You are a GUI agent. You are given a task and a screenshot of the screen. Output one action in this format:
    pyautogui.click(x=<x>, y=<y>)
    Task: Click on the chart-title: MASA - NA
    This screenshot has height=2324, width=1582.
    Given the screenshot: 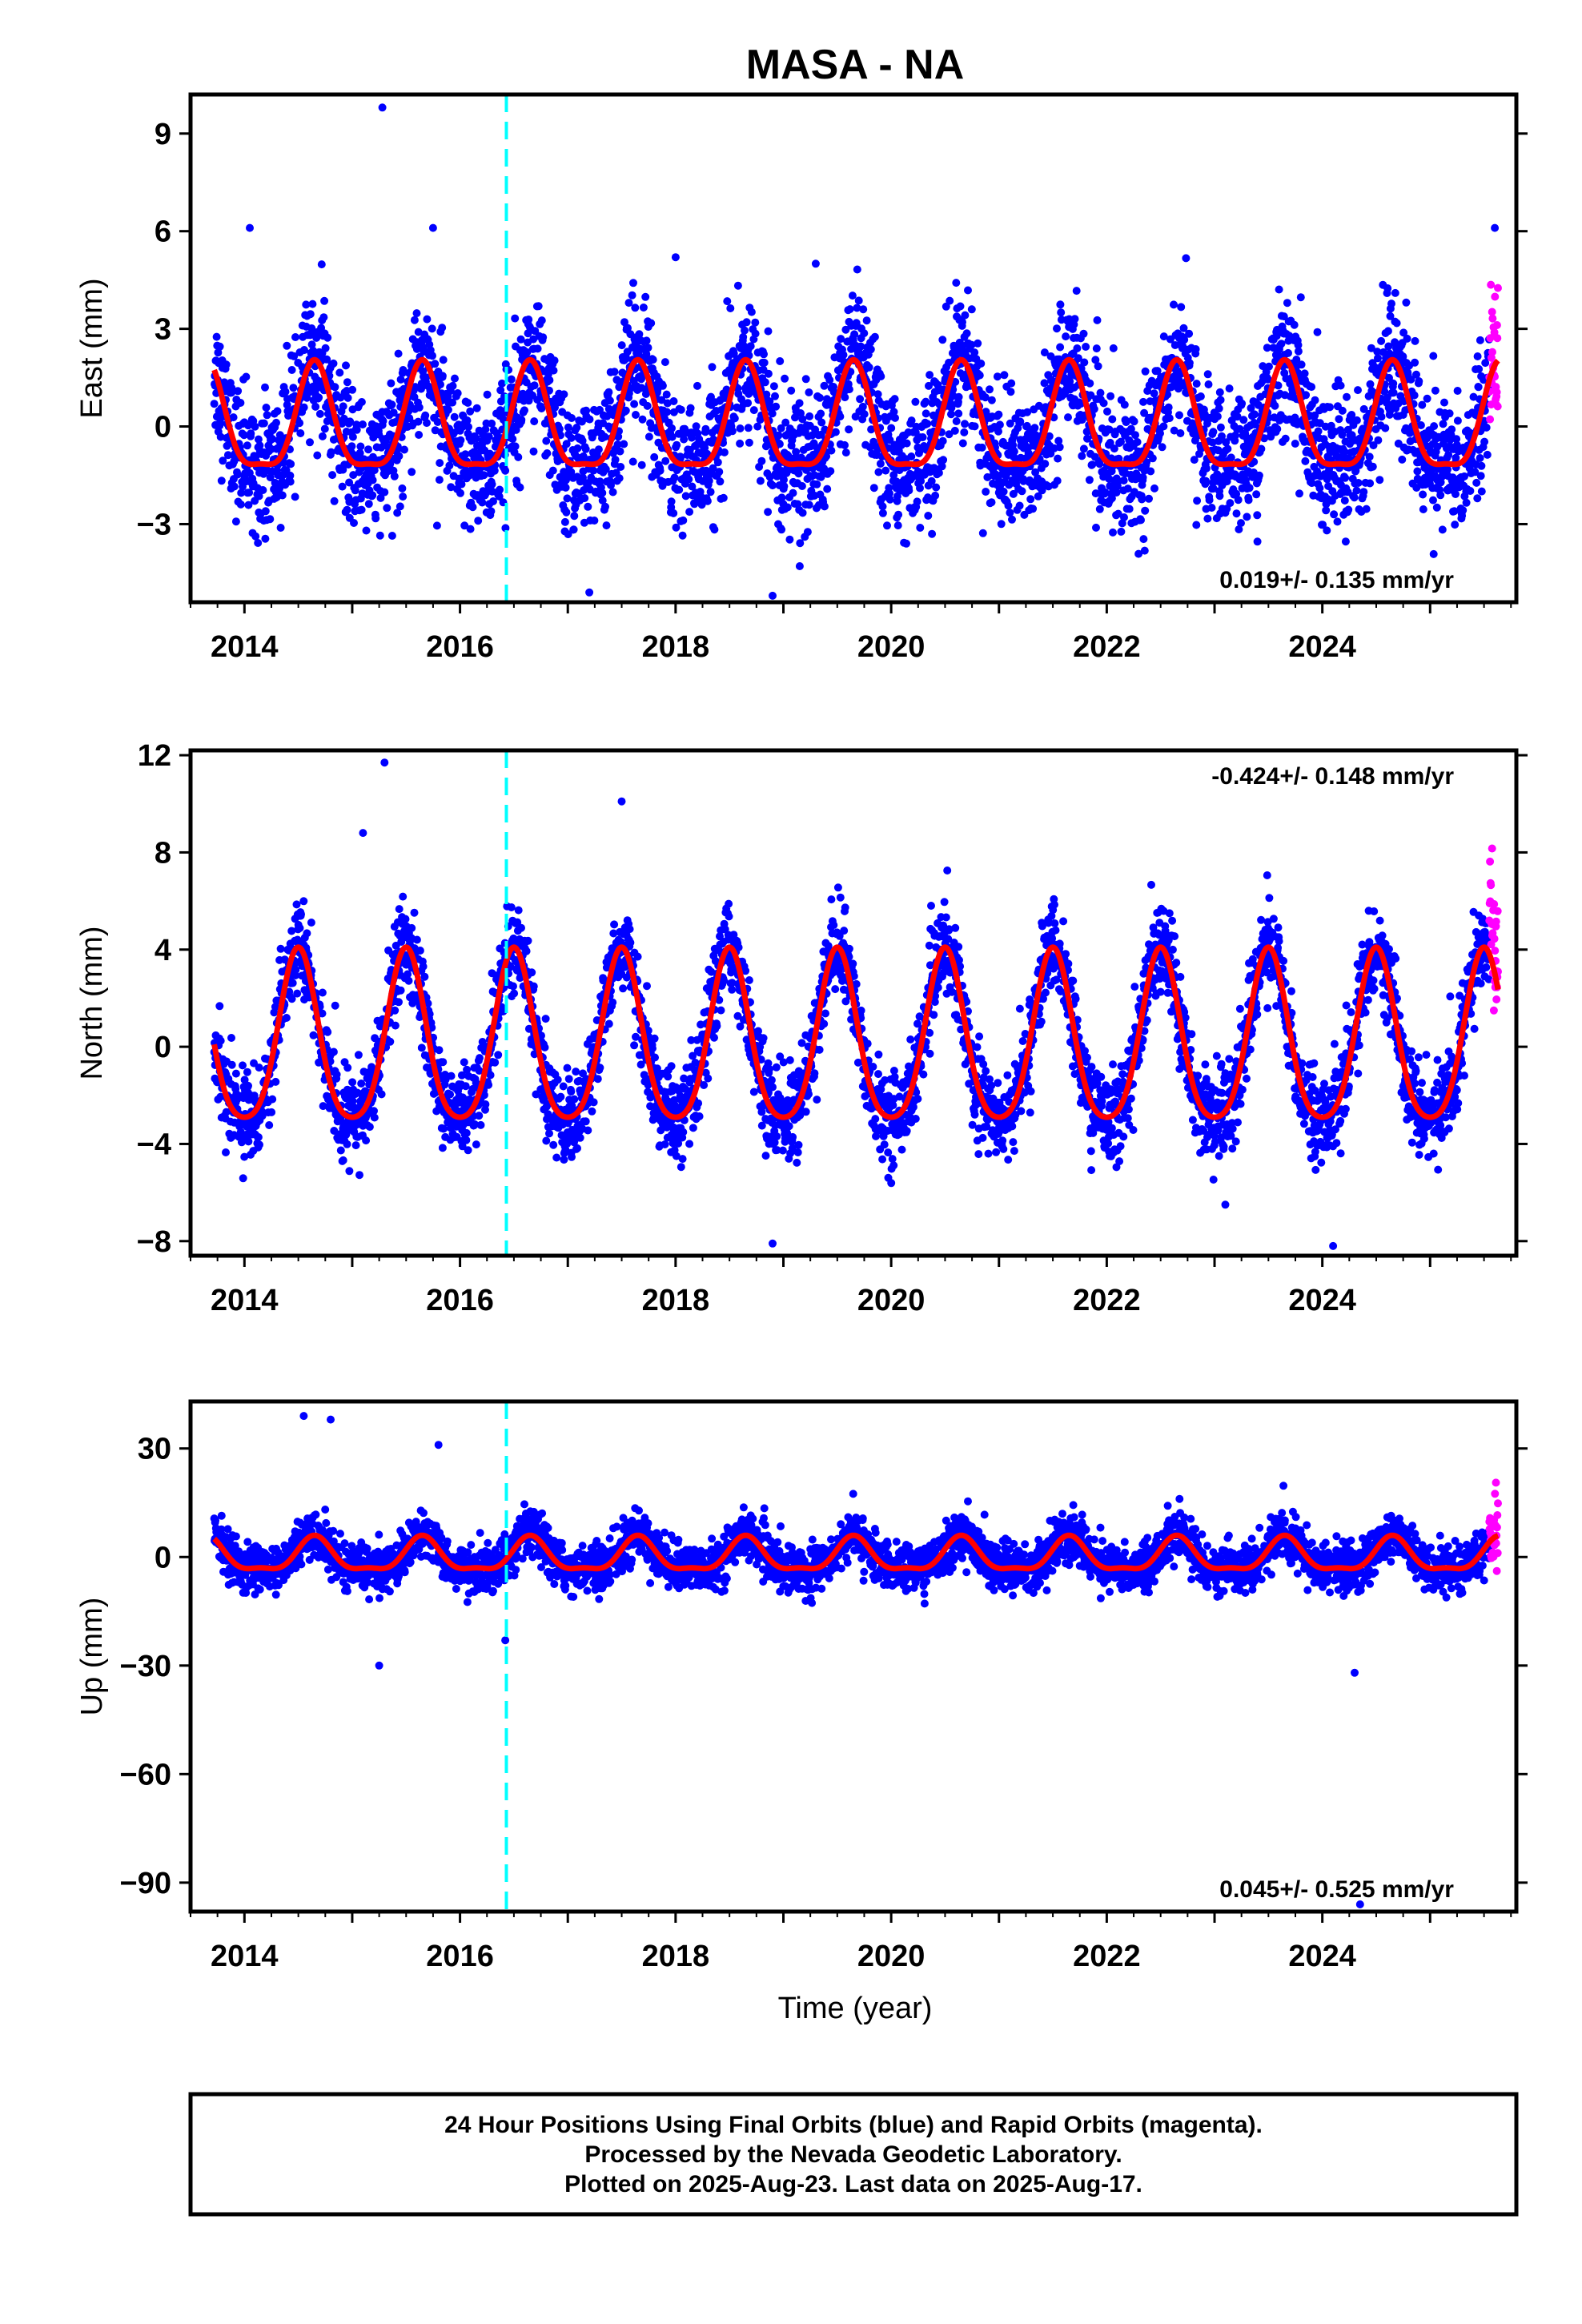 What is the action you would take?
    pyautogui.click(x=855, y=65)
    